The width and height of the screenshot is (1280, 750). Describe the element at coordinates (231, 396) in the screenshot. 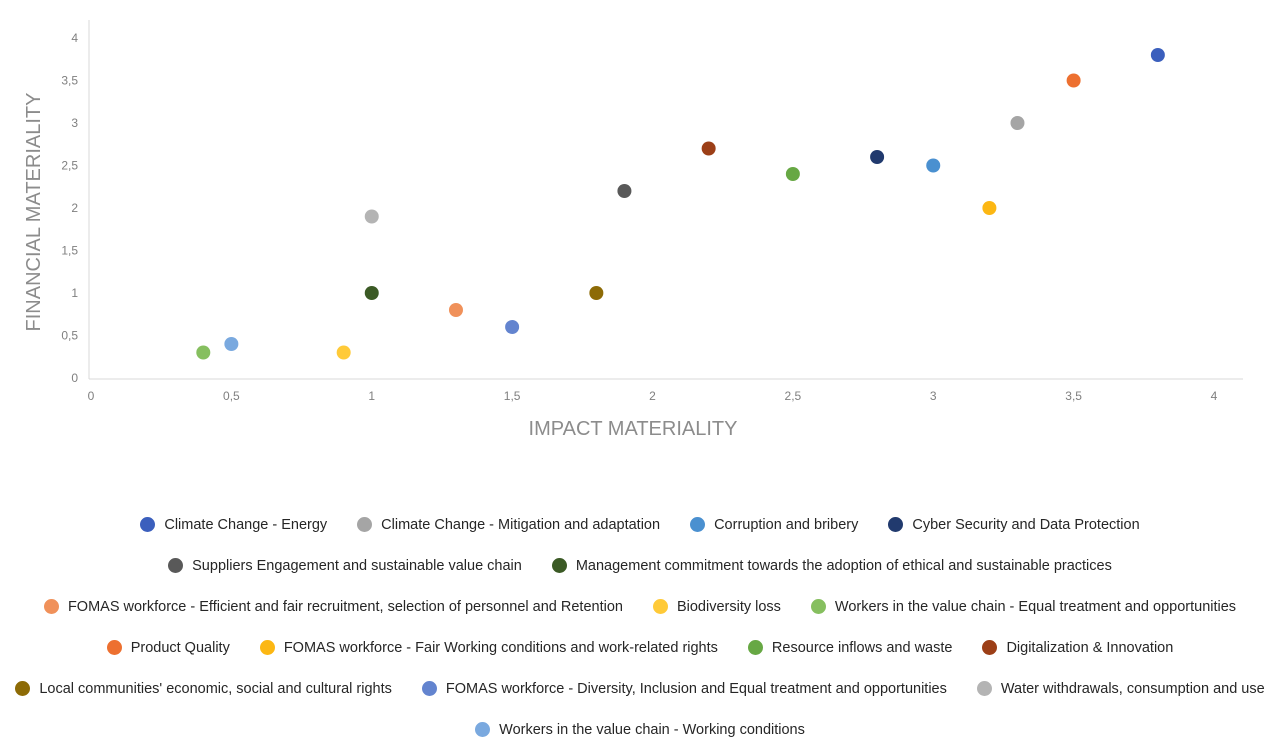

I see `x-tick-label: 0,5` at that location.